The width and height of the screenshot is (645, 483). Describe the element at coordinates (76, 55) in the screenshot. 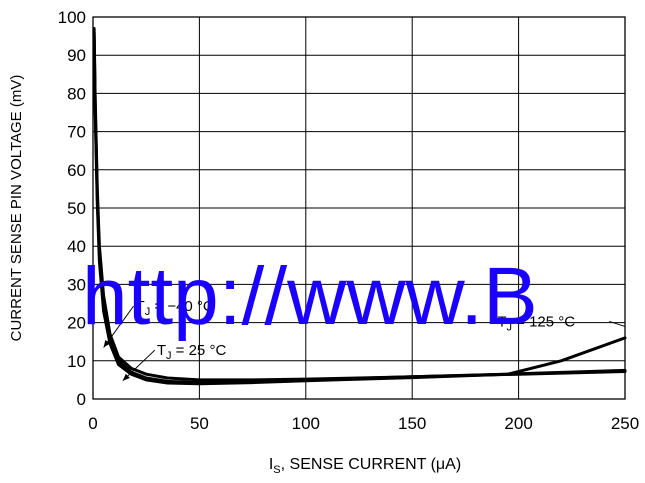

I see `y-tick-label-9: 90` at that location.